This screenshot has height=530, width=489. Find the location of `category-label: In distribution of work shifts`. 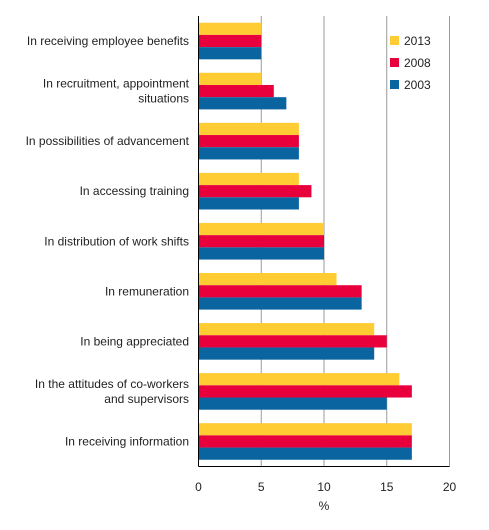

category-label: In distribution of work shifts is located at coordinates (116, 241).